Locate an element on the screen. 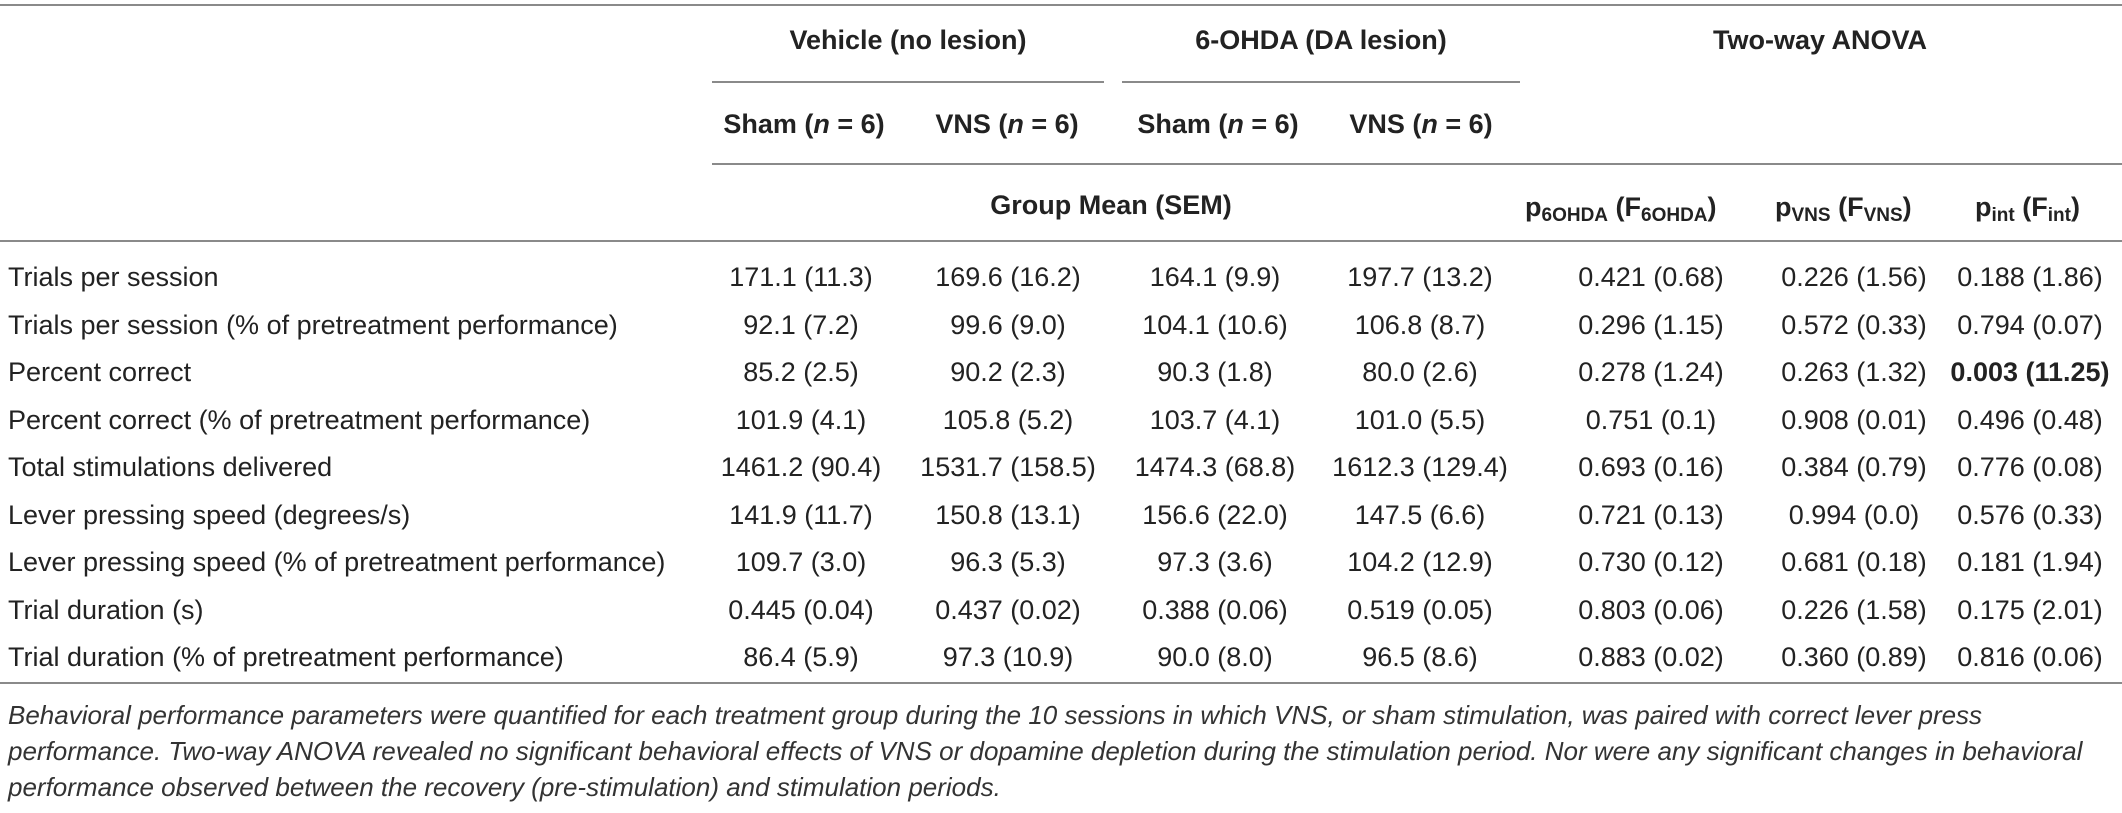 Image resolution: width=2122 pixels, height=813 pixels. cell-p-6ohda: 0.803 (0.06) is located at coordinates (1651, 610).